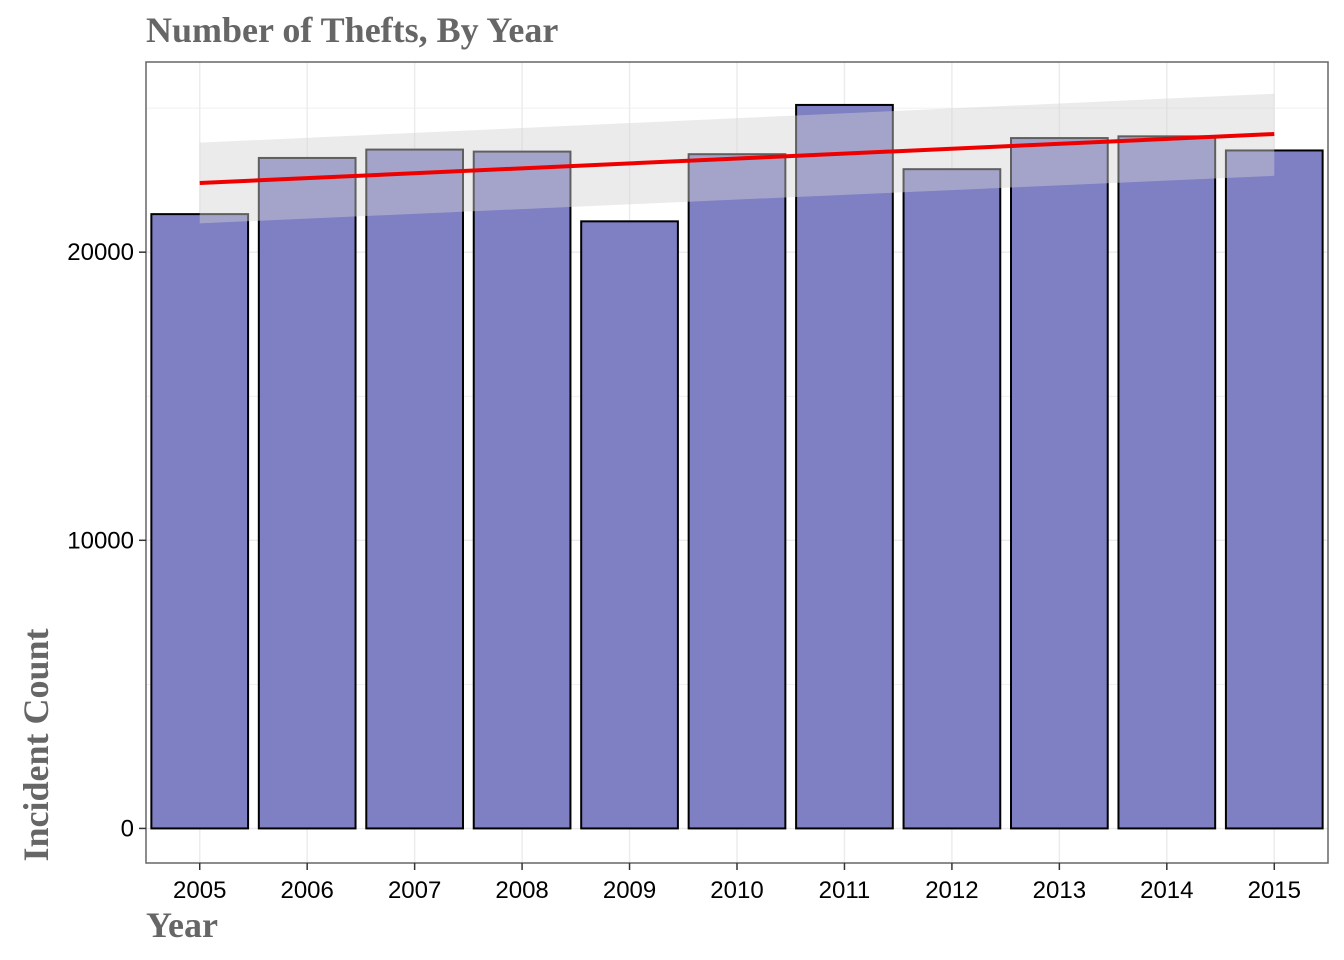 The image size is (1344, 960). What do you see at coordinates (307, 493) in the screenshot?
I see `bar-2006` at bounding box center [307, 493].